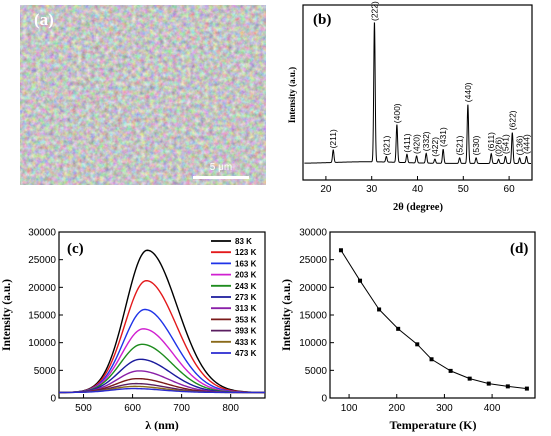 This screenshot has height=436, width=551. I want to click on xrd-y-axis-label: Intensity (a.u.), so click(292, 95).